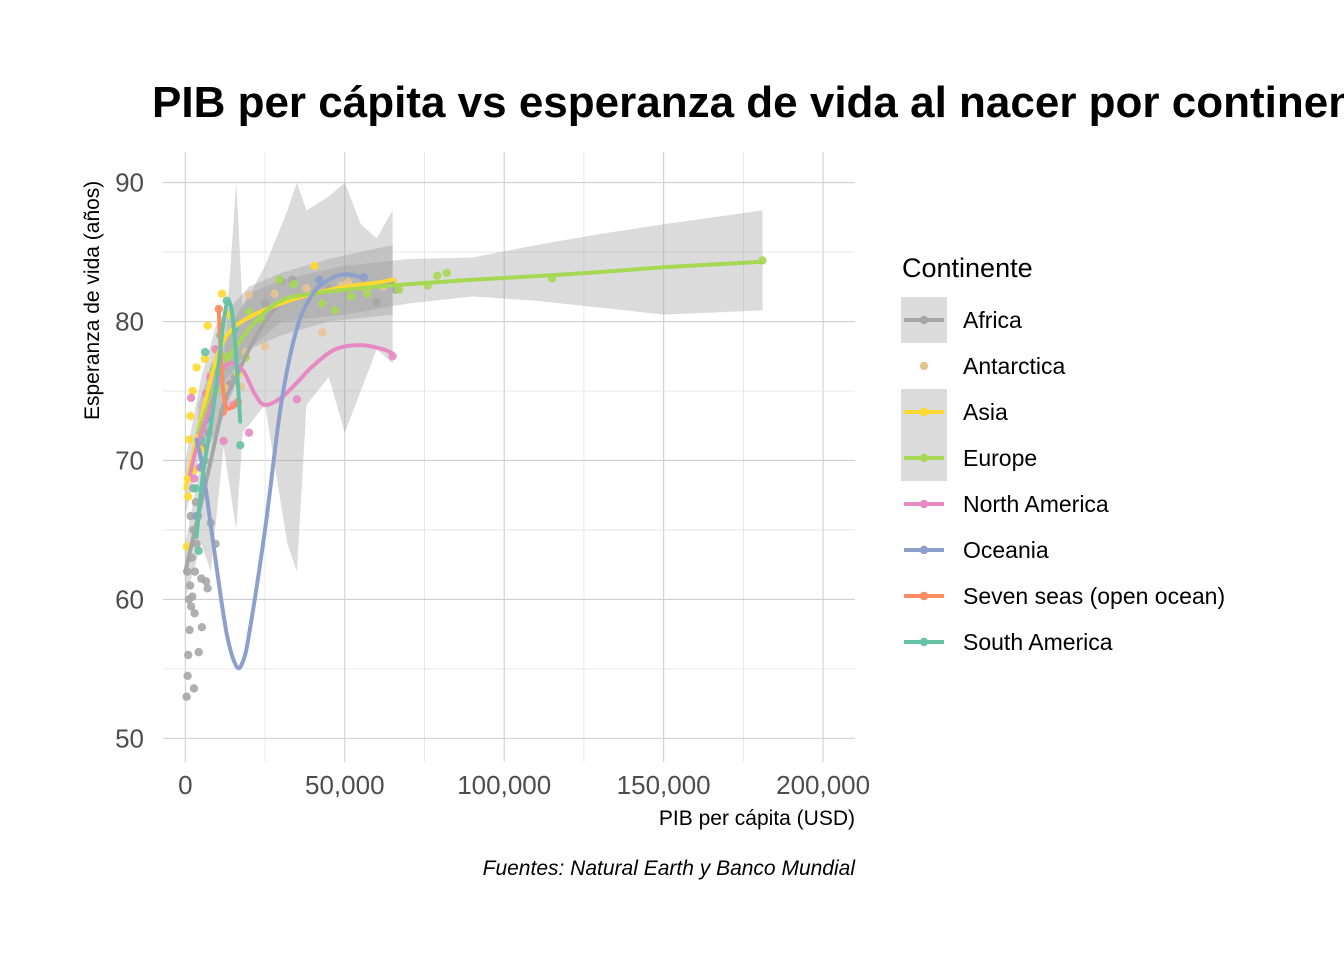 This screenshot has height=960, width=1344. I want to click on legend-label: Africa, so click(992, 320).